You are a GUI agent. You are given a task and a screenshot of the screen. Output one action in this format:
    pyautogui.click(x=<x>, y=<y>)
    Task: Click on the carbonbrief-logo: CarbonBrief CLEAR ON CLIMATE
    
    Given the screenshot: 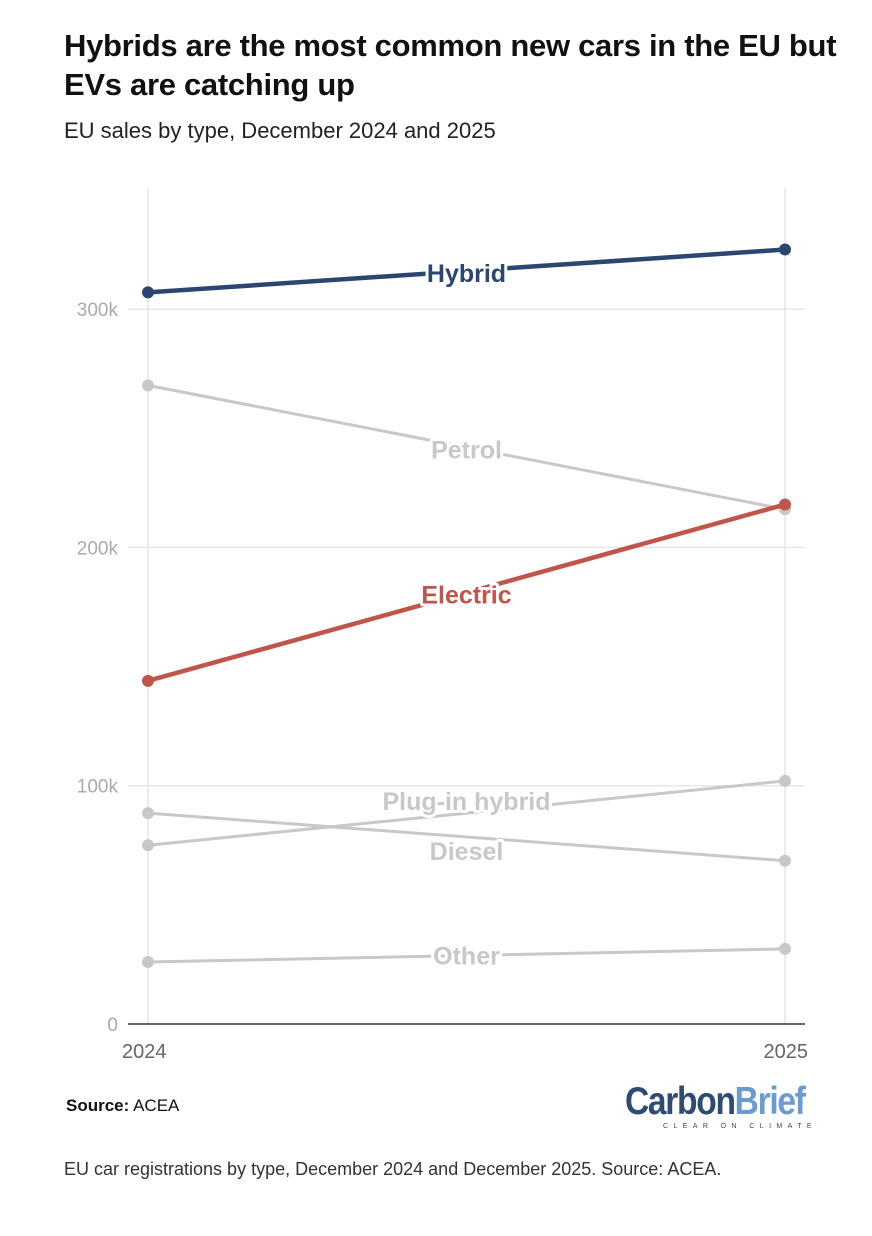 What is the action you would take?
    pyautogui.click(x=721, y=1105)
    